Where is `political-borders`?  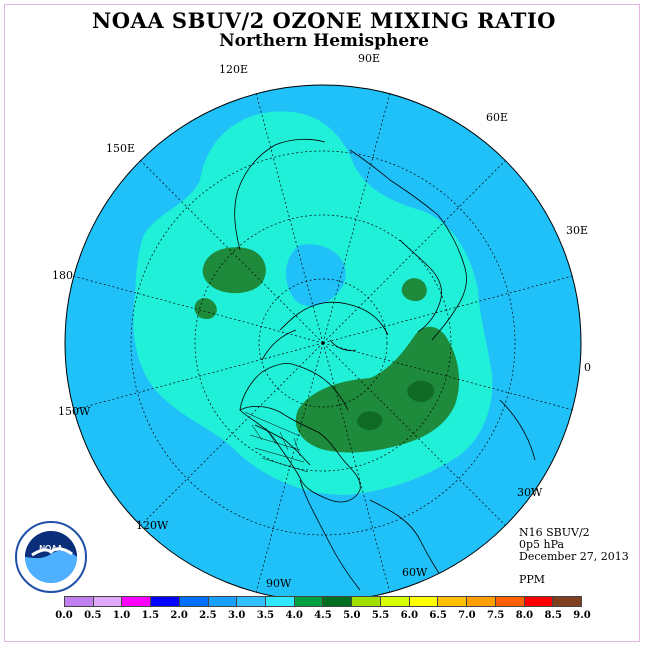 political-borders is located at coordinates (276, 442).